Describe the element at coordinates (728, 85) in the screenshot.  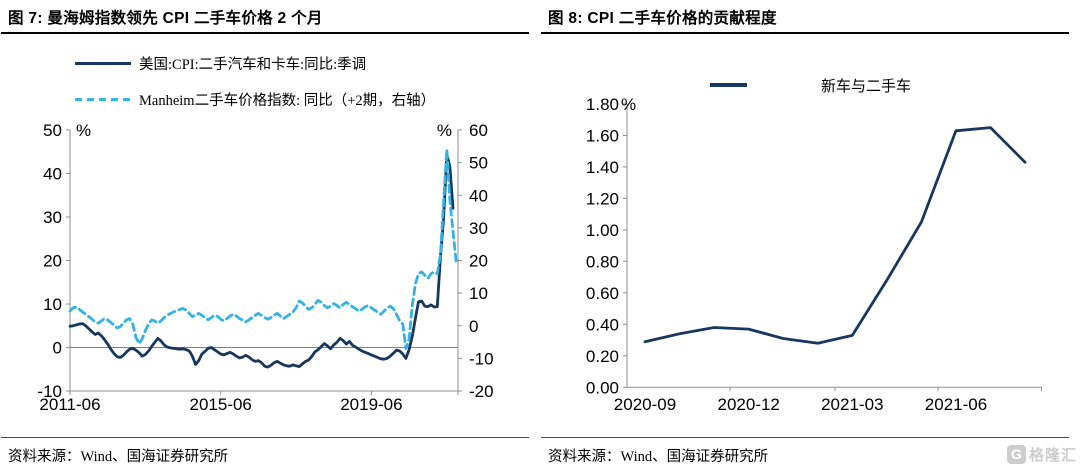
I see `new-used-car-line-sample-icon` at that location.